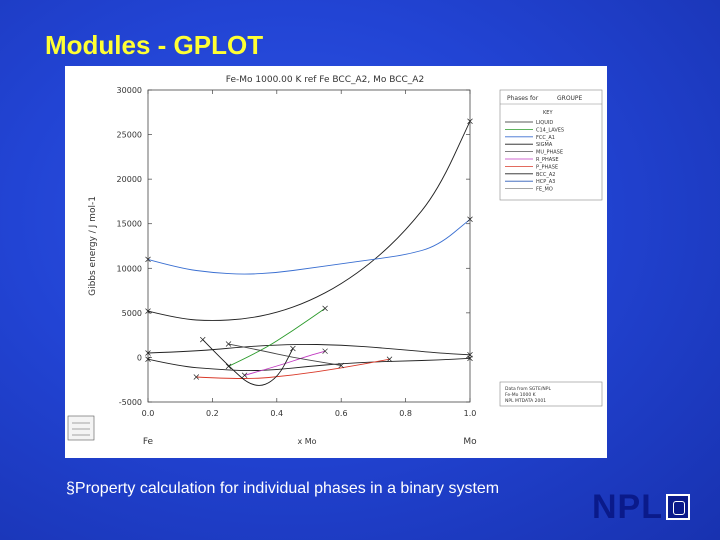 The image size is (720, 540). Describe the element at coordinates (545, 175) in the screenshot. I see `legend-entry-label: BCC_A2` at that location.